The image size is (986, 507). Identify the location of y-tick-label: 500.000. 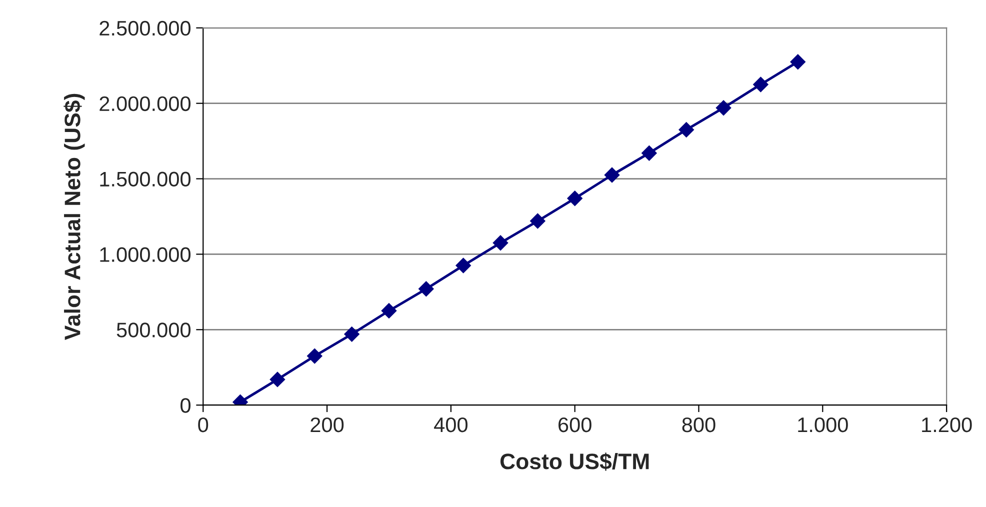
(153, 330).